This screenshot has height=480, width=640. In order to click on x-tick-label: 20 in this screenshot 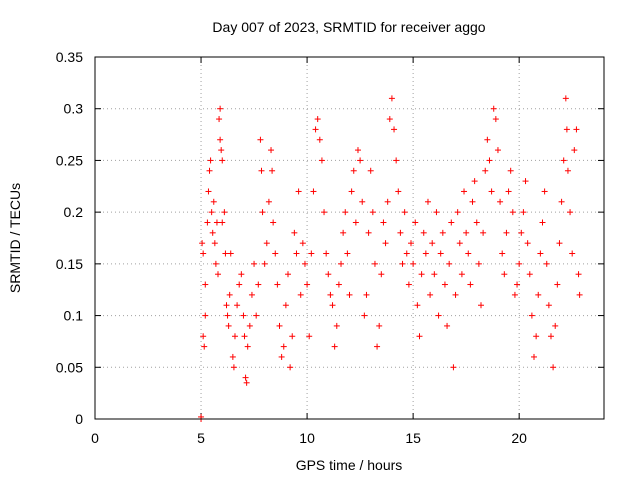, I will do `click(519, 438)`.